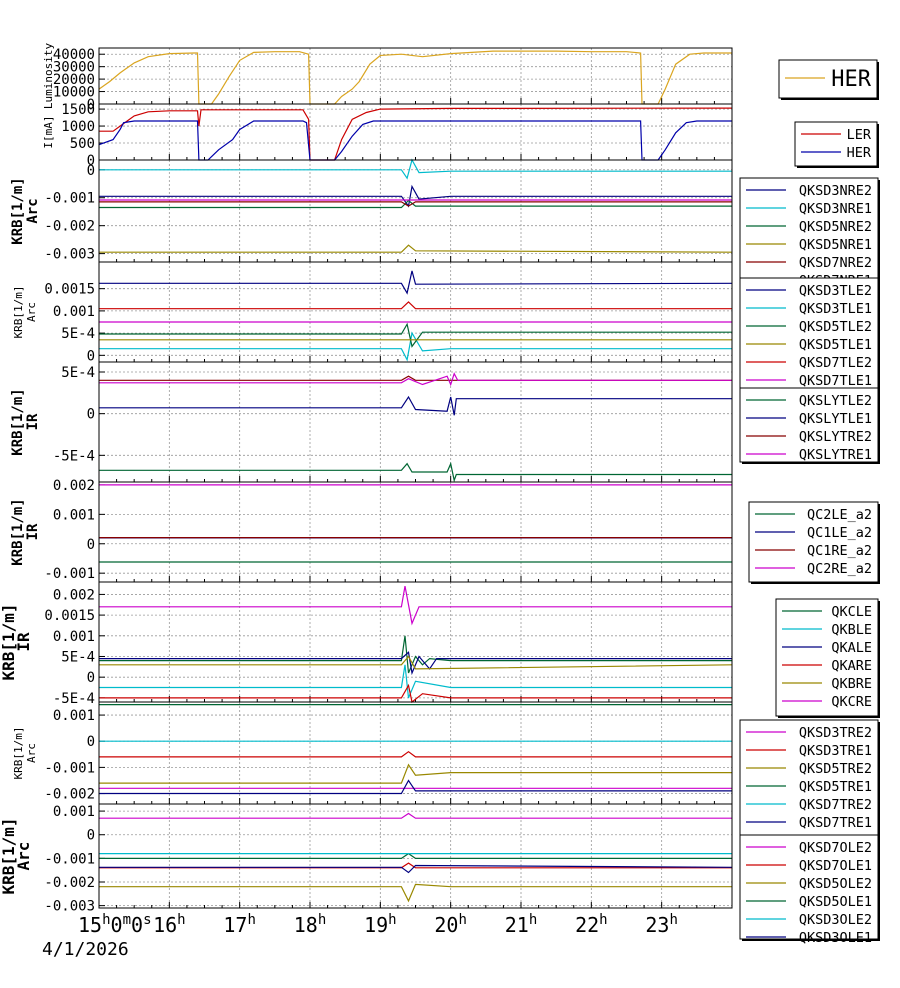 This screenshot has height=988, width=900. What do you see at coordinates (48, 76) in the screenshot?
I see `y-axis-label: Luminosity` at bounding box center [48, 76].